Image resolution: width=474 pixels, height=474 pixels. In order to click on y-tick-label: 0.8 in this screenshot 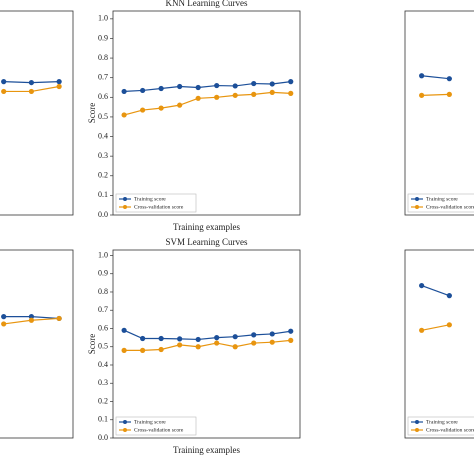, I will do `click(103, 291)`.